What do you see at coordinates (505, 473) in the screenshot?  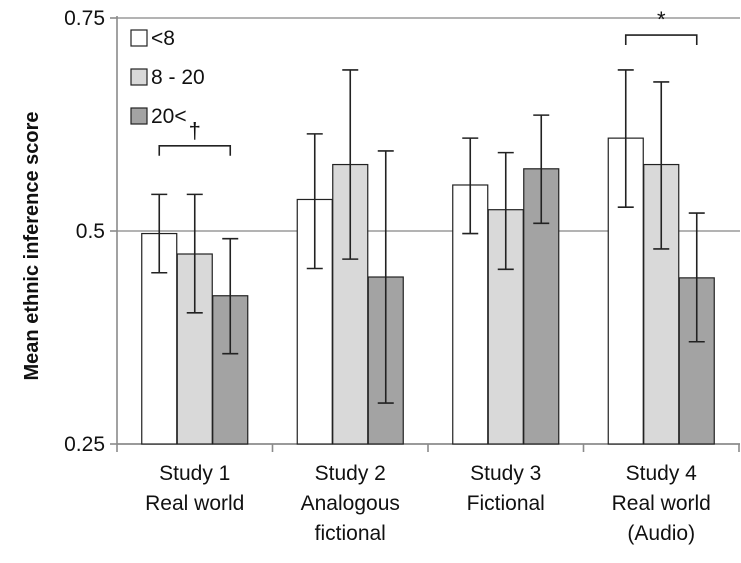 I see `x-category-label-2-0: Study 3` at bounding box center [505, 473].